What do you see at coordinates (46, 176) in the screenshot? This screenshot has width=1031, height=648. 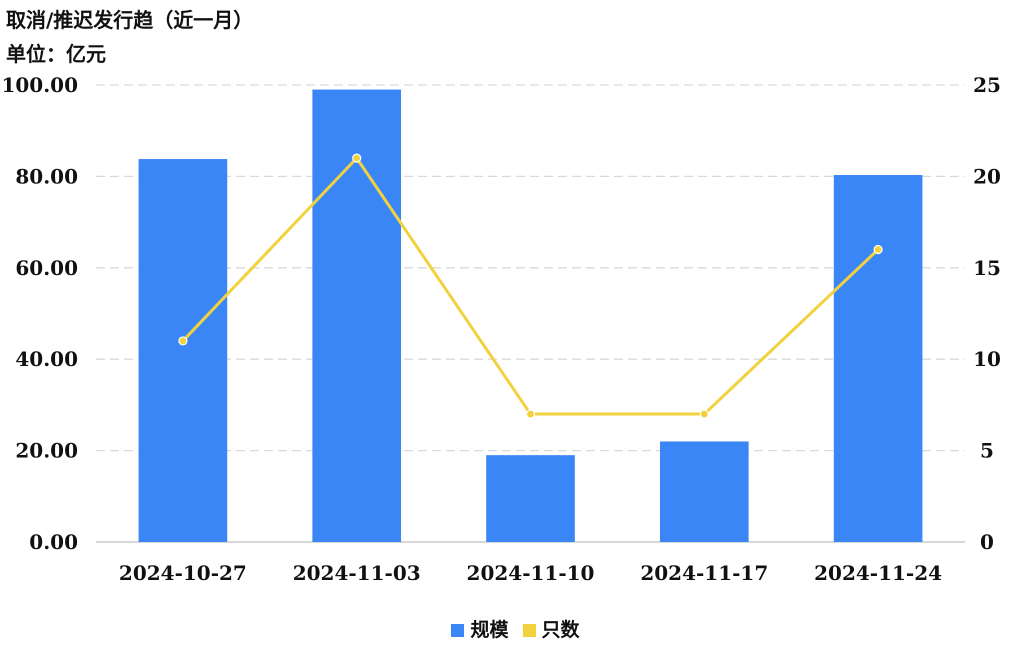 I see `left-axis-tick-label: 80.00` at bounding box center [46, 176].